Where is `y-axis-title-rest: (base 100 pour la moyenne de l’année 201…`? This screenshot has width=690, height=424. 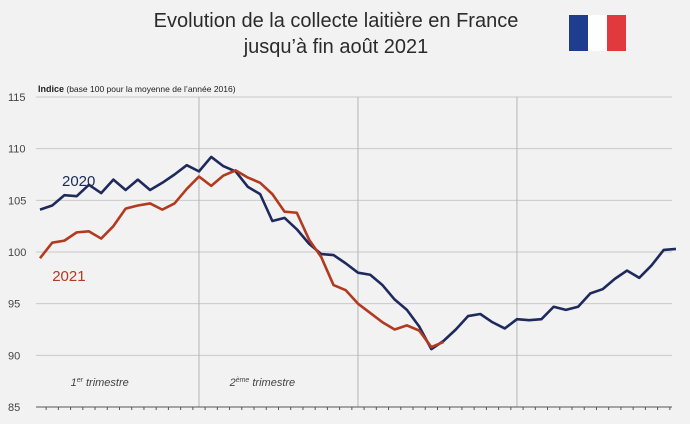
y-axis-title-rest: (base 100 pour la moyenne de l’année 201… is located at coordinates (150, 89).